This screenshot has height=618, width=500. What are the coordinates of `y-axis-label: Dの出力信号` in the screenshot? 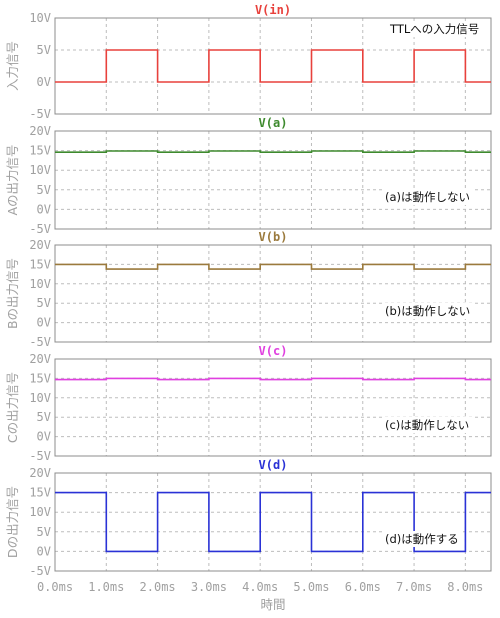 It's located at (12, 522).